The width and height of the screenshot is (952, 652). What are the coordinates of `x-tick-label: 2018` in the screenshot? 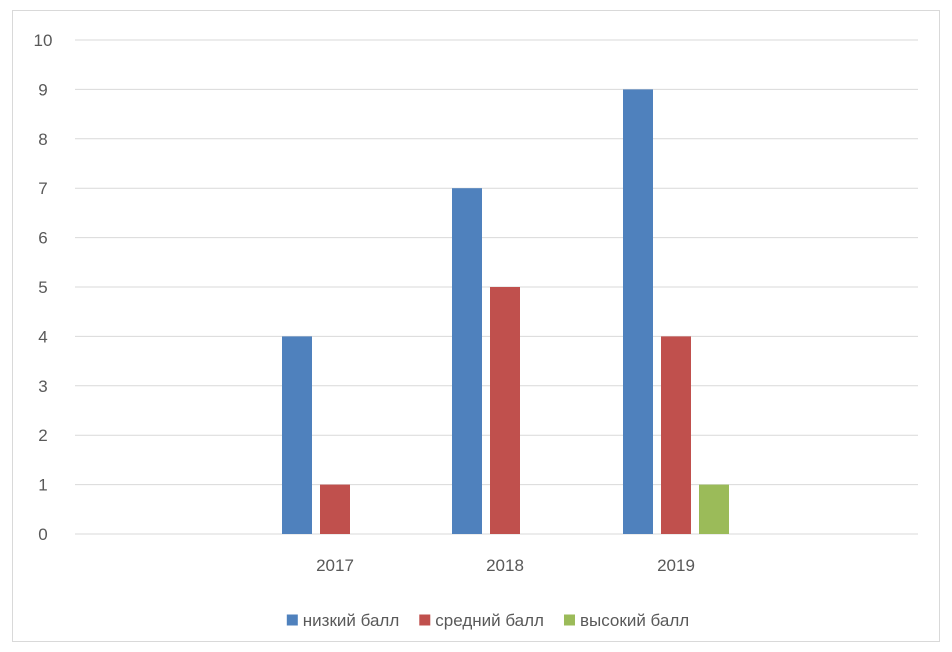 It's located at (505, 565).